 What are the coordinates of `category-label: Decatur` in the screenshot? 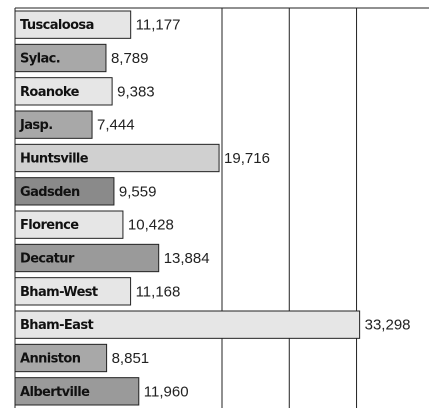 It's located at (47, 259).